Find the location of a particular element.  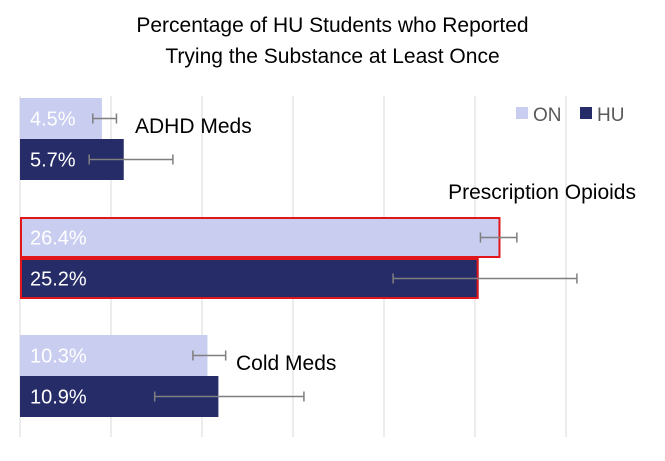

category-label-1: Prescription Opioids is located at coordinates (542, 192).